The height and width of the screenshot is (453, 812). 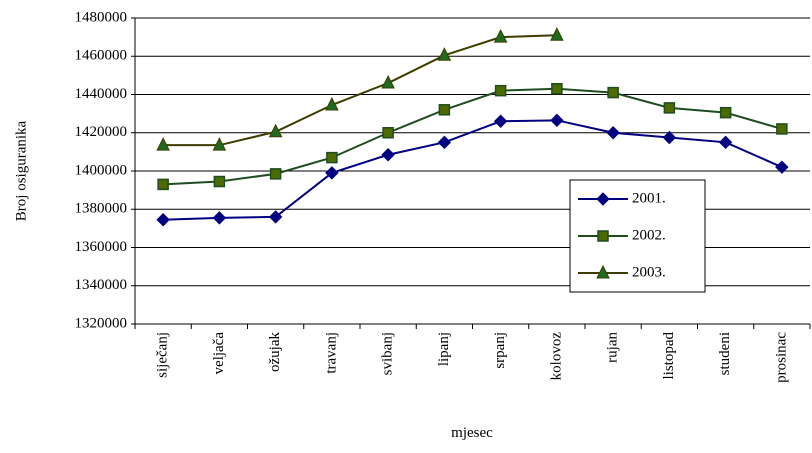 I want to click on y-tick-label: 1400000, so click(x=101, y=170).